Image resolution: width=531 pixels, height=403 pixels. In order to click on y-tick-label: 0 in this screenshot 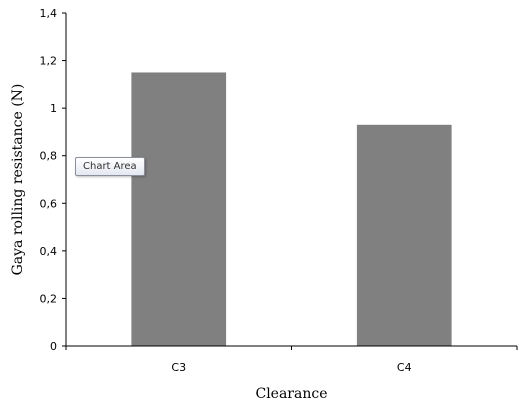, I will do `click(53, 346)`.